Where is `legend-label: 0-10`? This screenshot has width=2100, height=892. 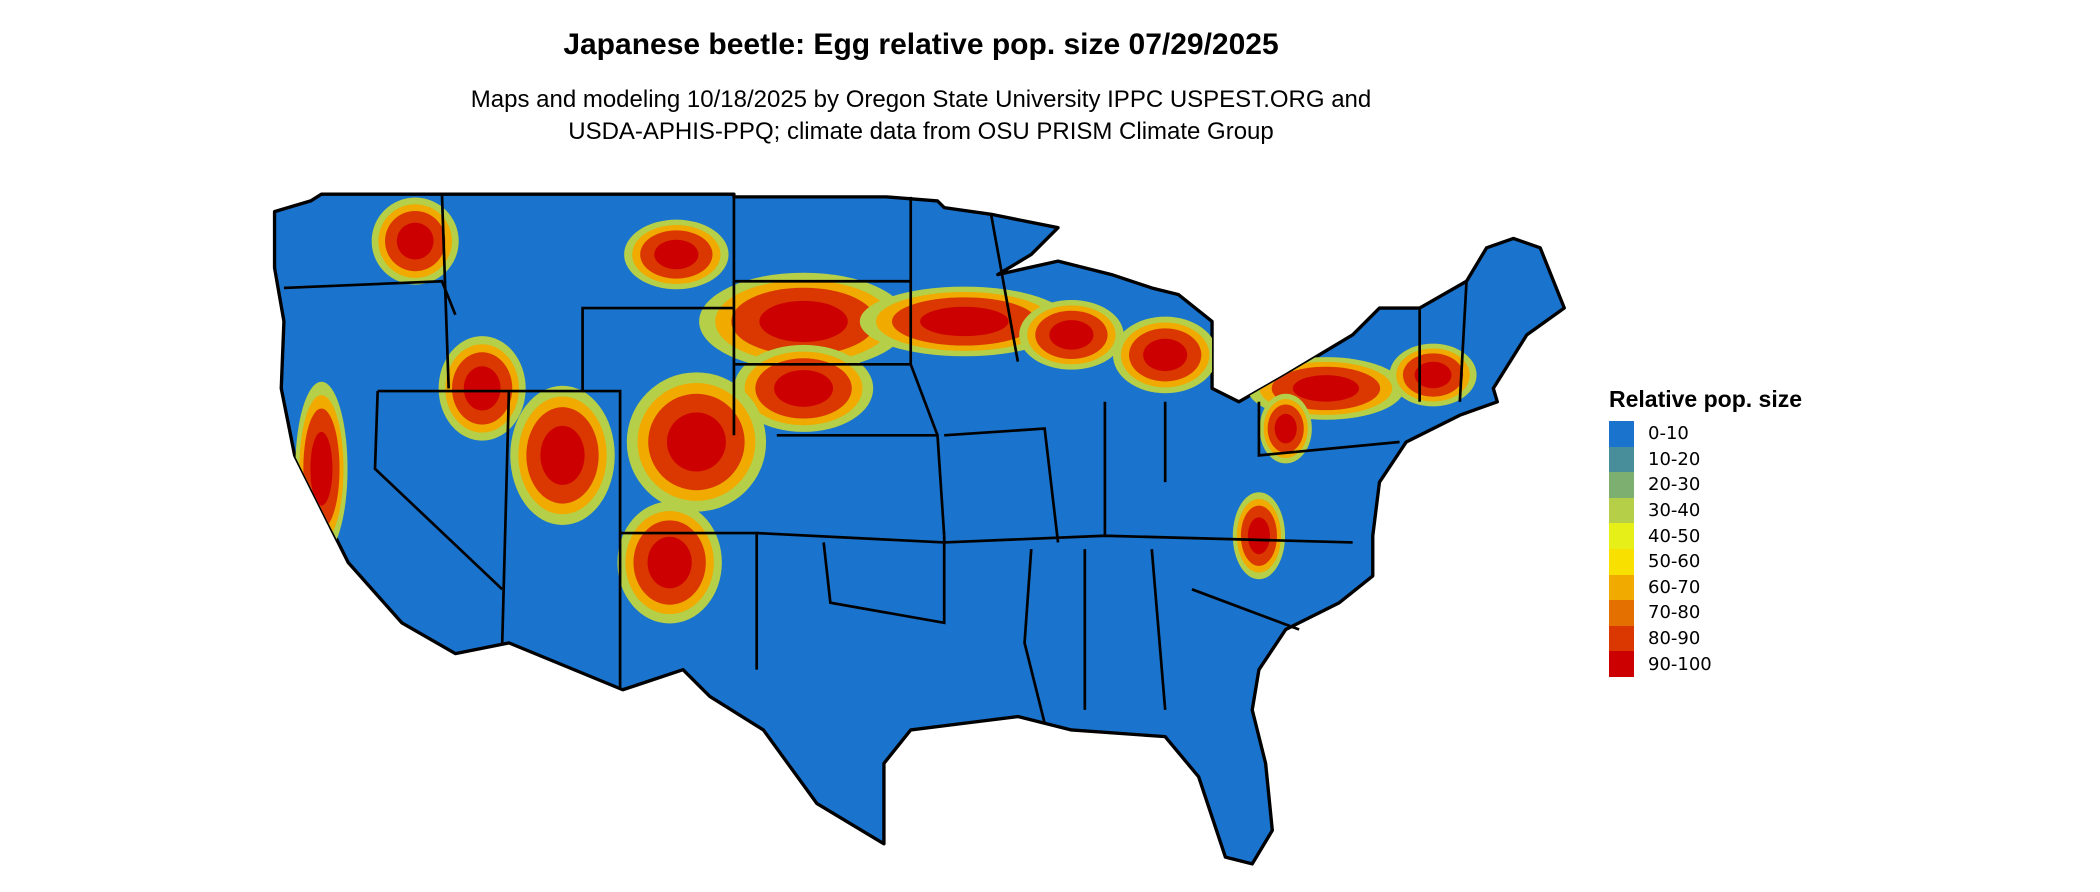
legend-label: 0-10 is located at coordinates (1668, 434).